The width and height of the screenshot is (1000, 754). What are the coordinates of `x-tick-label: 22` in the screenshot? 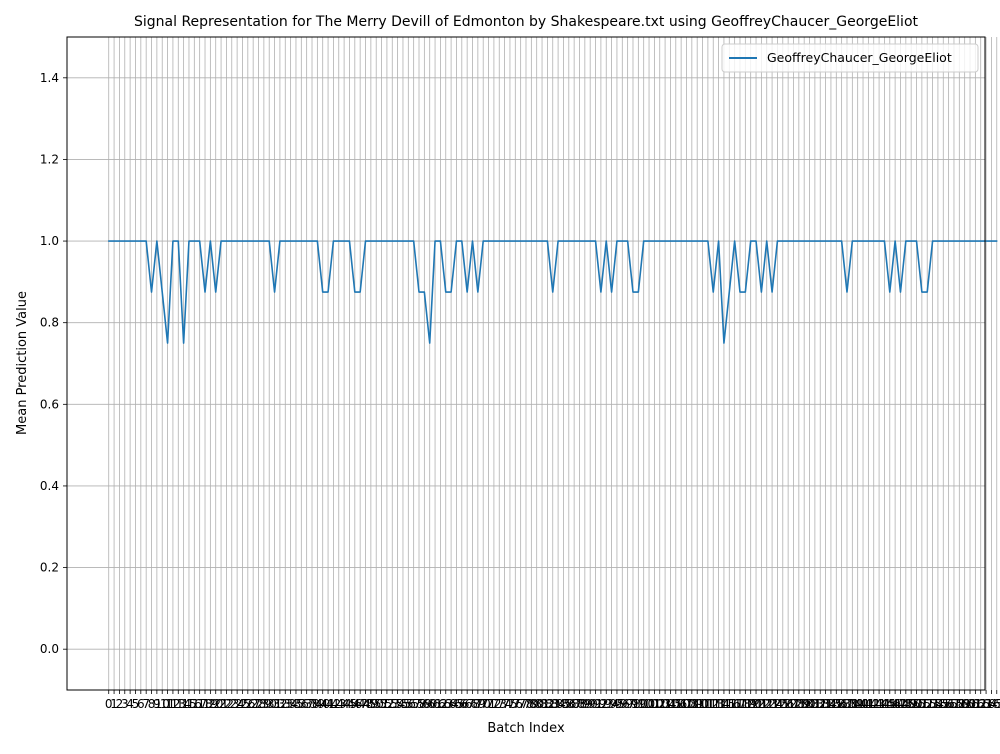 It's located at (226, 704).